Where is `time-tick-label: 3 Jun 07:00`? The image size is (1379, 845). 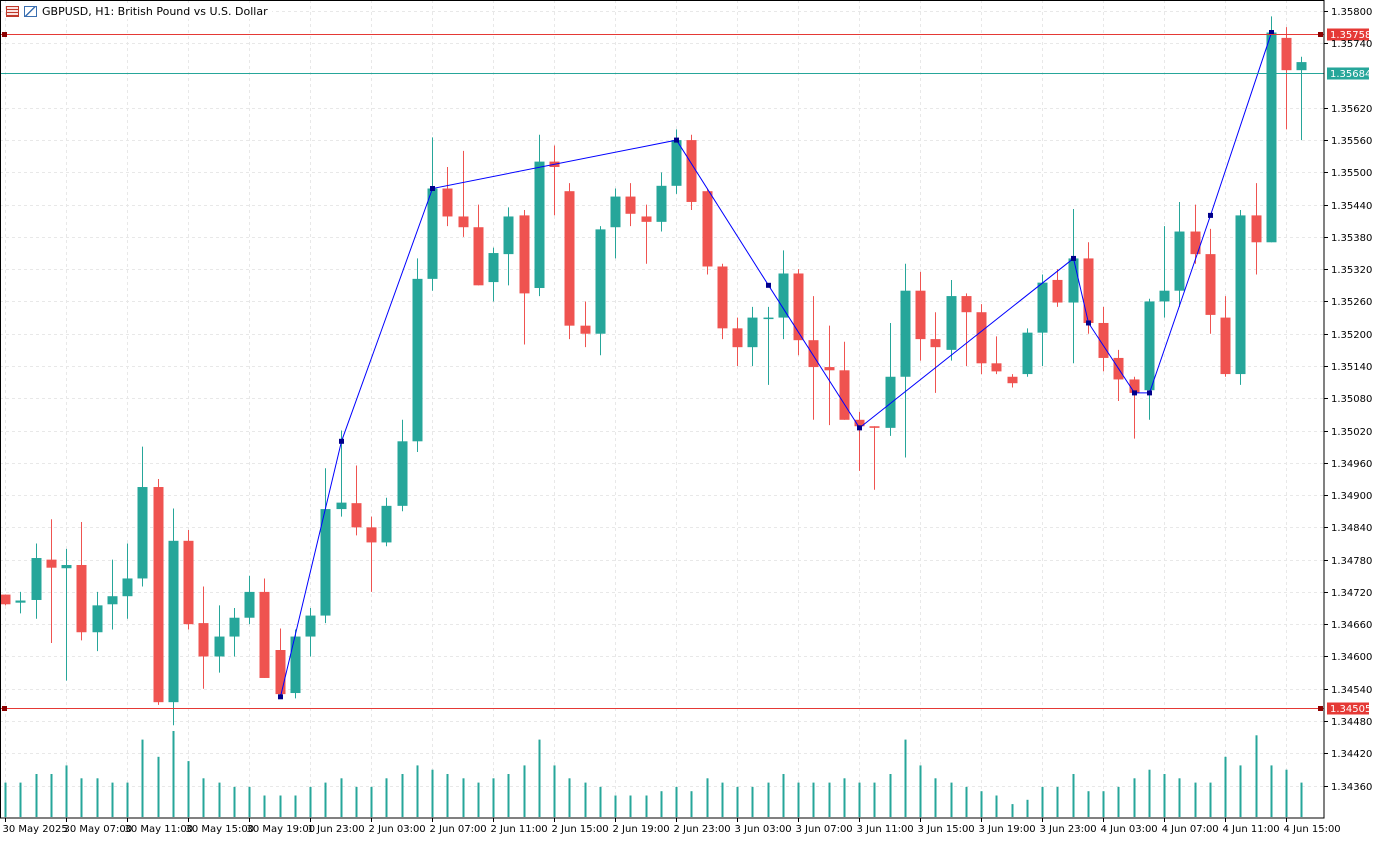
time-tick-label: 3 Jun 07:00 is located at coordinates (824, 829).